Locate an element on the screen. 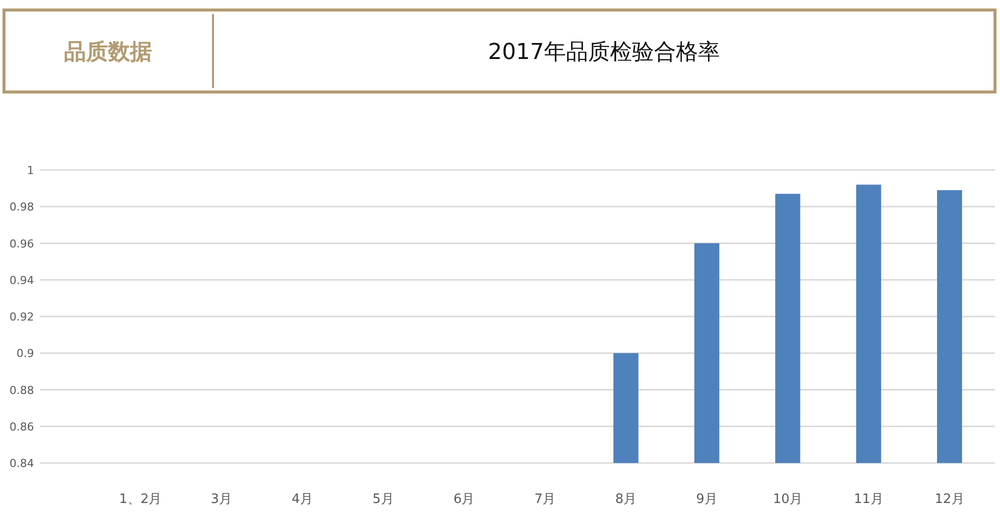 The width and height of the screenshot is (1000, 516). chart-title: 2017年品质检验合格率 is located at coordinates (604, 52).